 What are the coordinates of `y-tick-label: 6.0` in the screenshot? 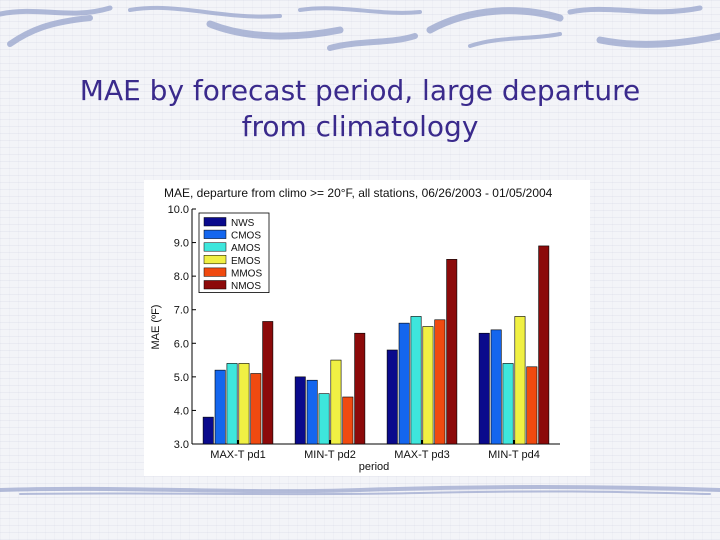 It's located at (181, 344).